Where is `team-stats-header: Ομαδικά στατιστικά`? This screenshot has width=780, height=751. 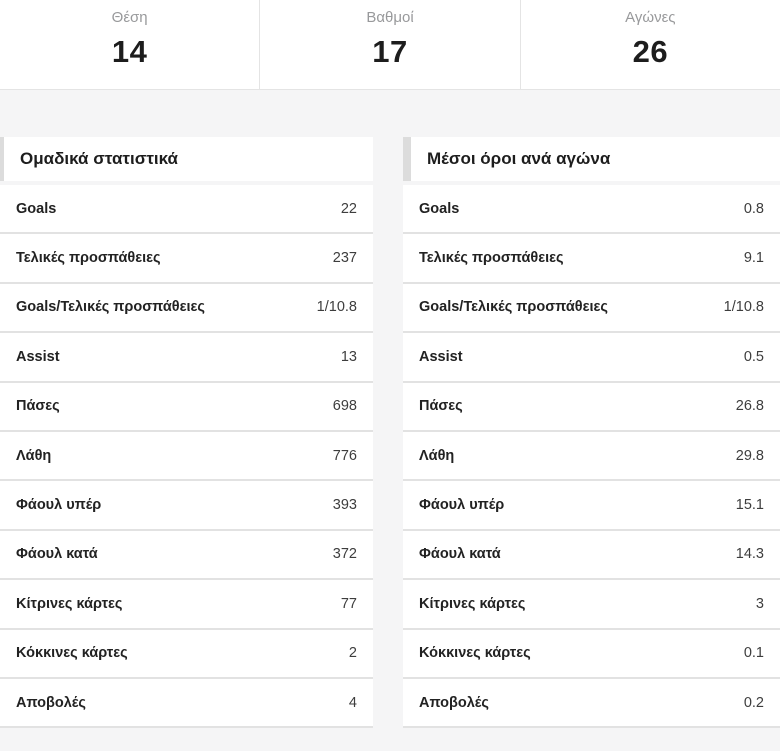 team-stats-header: Ομαδικά στατιστικά is located at coordinates (186, 159).